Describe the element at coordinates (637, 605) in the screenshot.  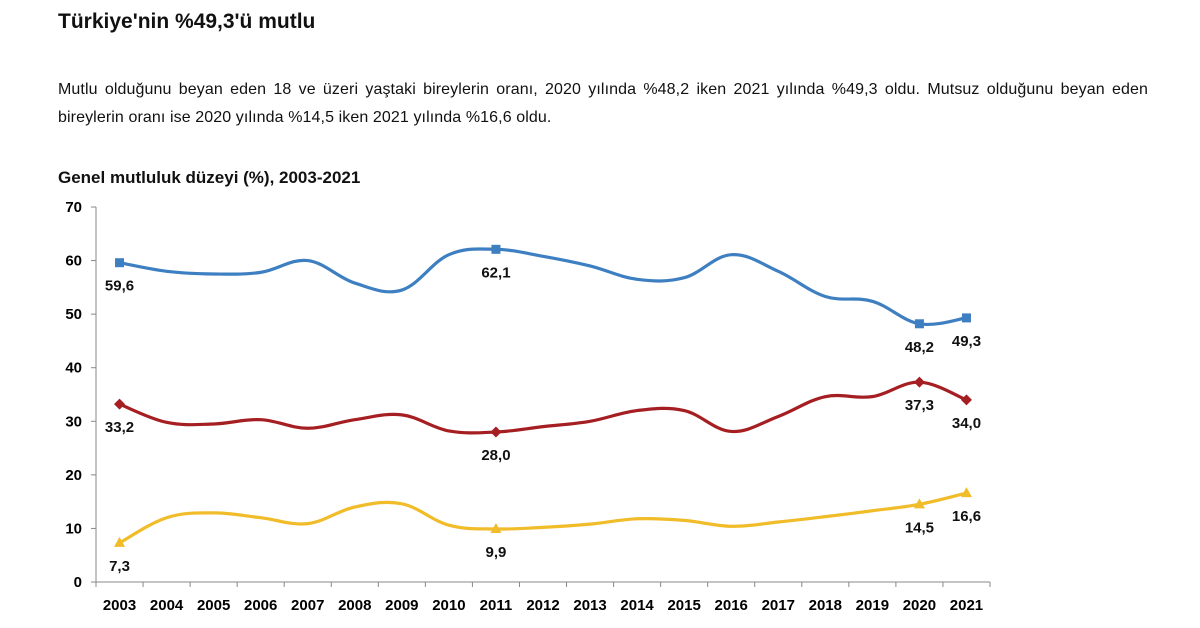
I see `x-tick-label: 2014` at that location.